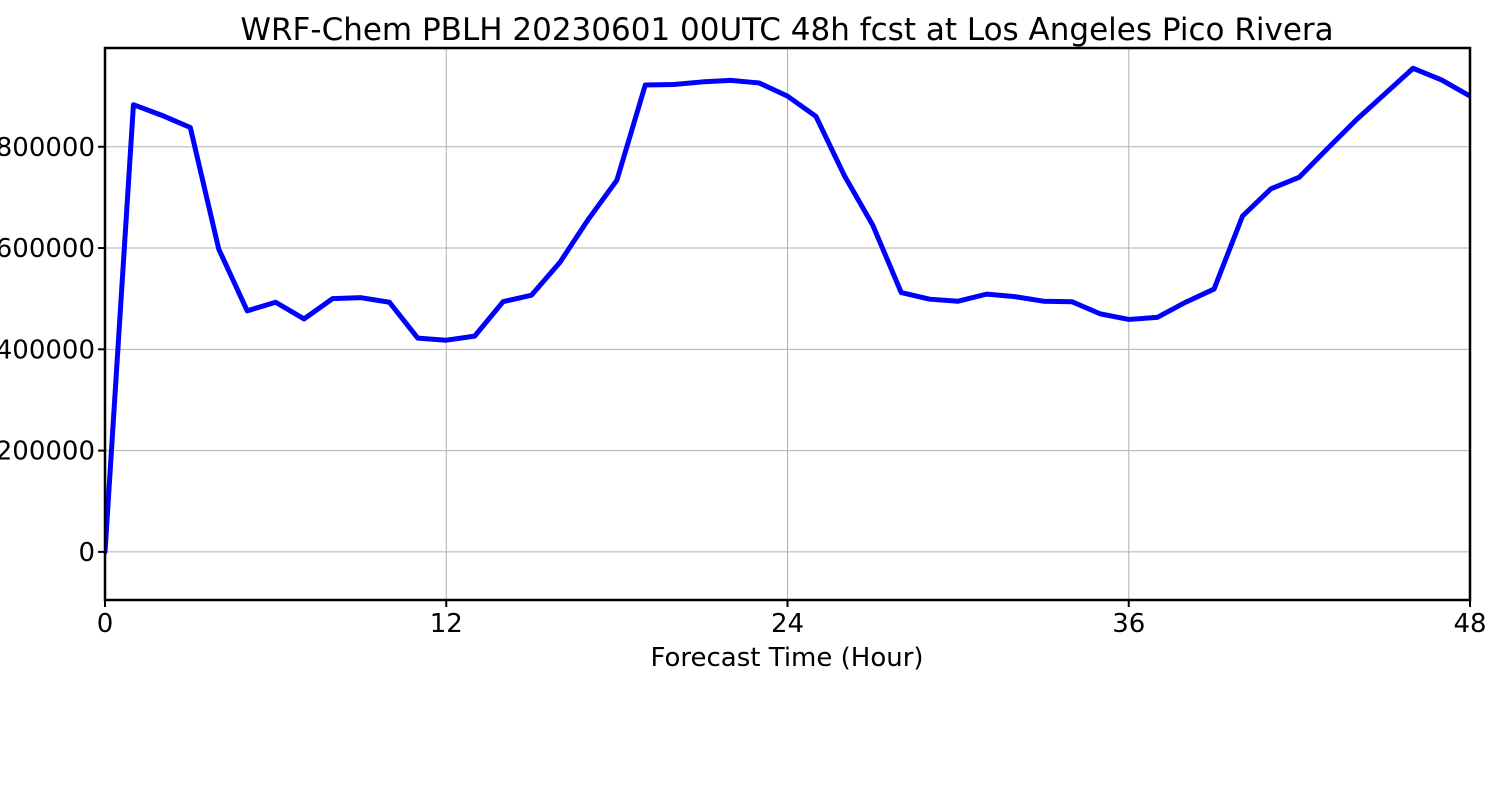 The image size is (1500, 800). Describe the element at coordinates (105, 624) in the screenshot. I see `x-tick-label: 0` at that location.